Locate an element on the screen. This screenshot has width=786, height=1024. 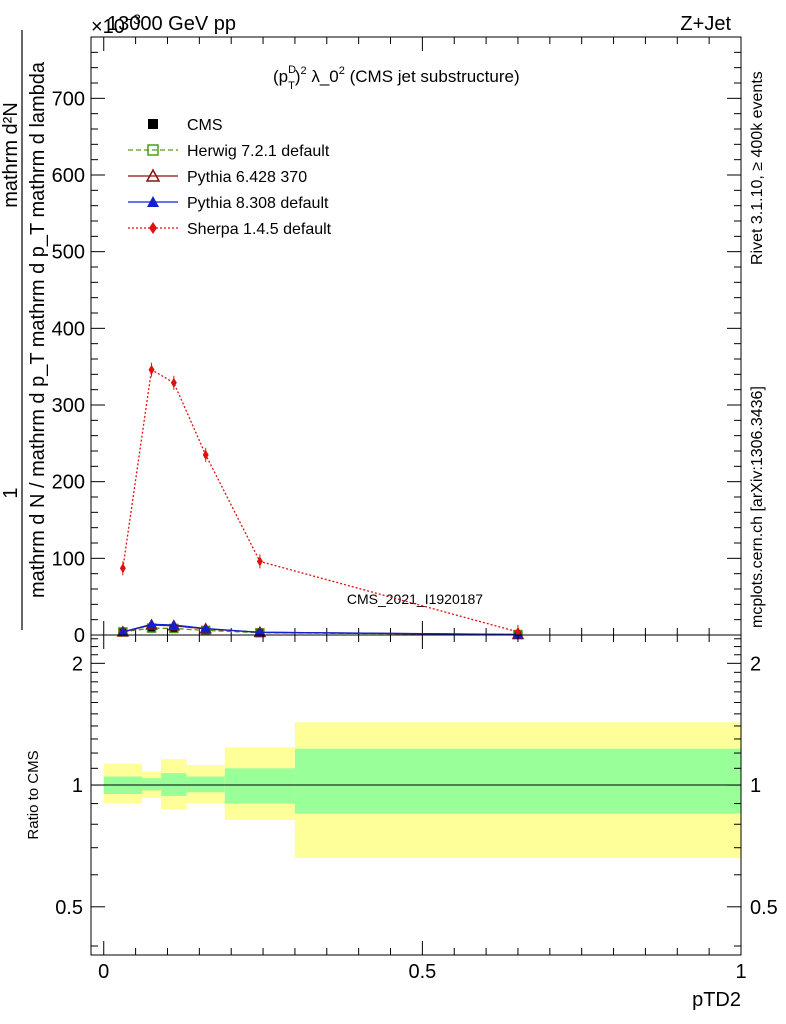
ytick-label: 600 is located at coordinates (68, 176).